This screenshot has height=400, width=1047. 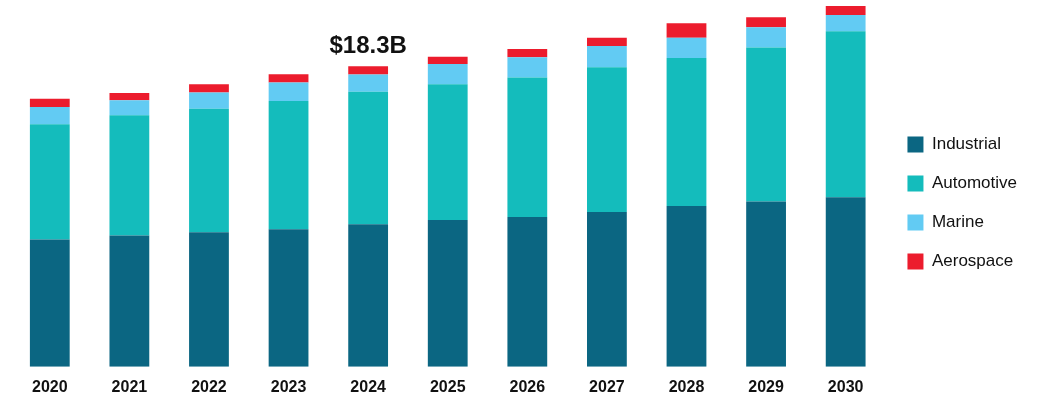 I want to click on x-tick-label: 2023, so click(x=288, y=386).